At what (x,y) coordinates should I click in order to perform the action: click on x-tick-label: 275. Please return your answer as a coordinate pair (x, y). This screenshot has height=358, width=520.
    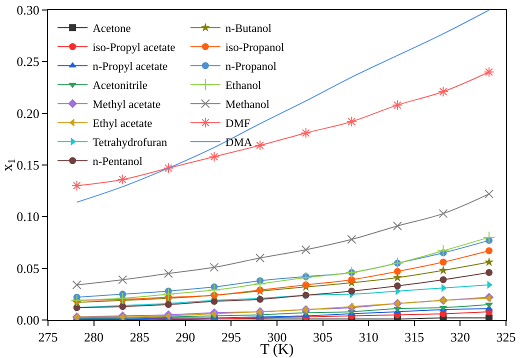
    Looking at the image, I should click on (48, 337).